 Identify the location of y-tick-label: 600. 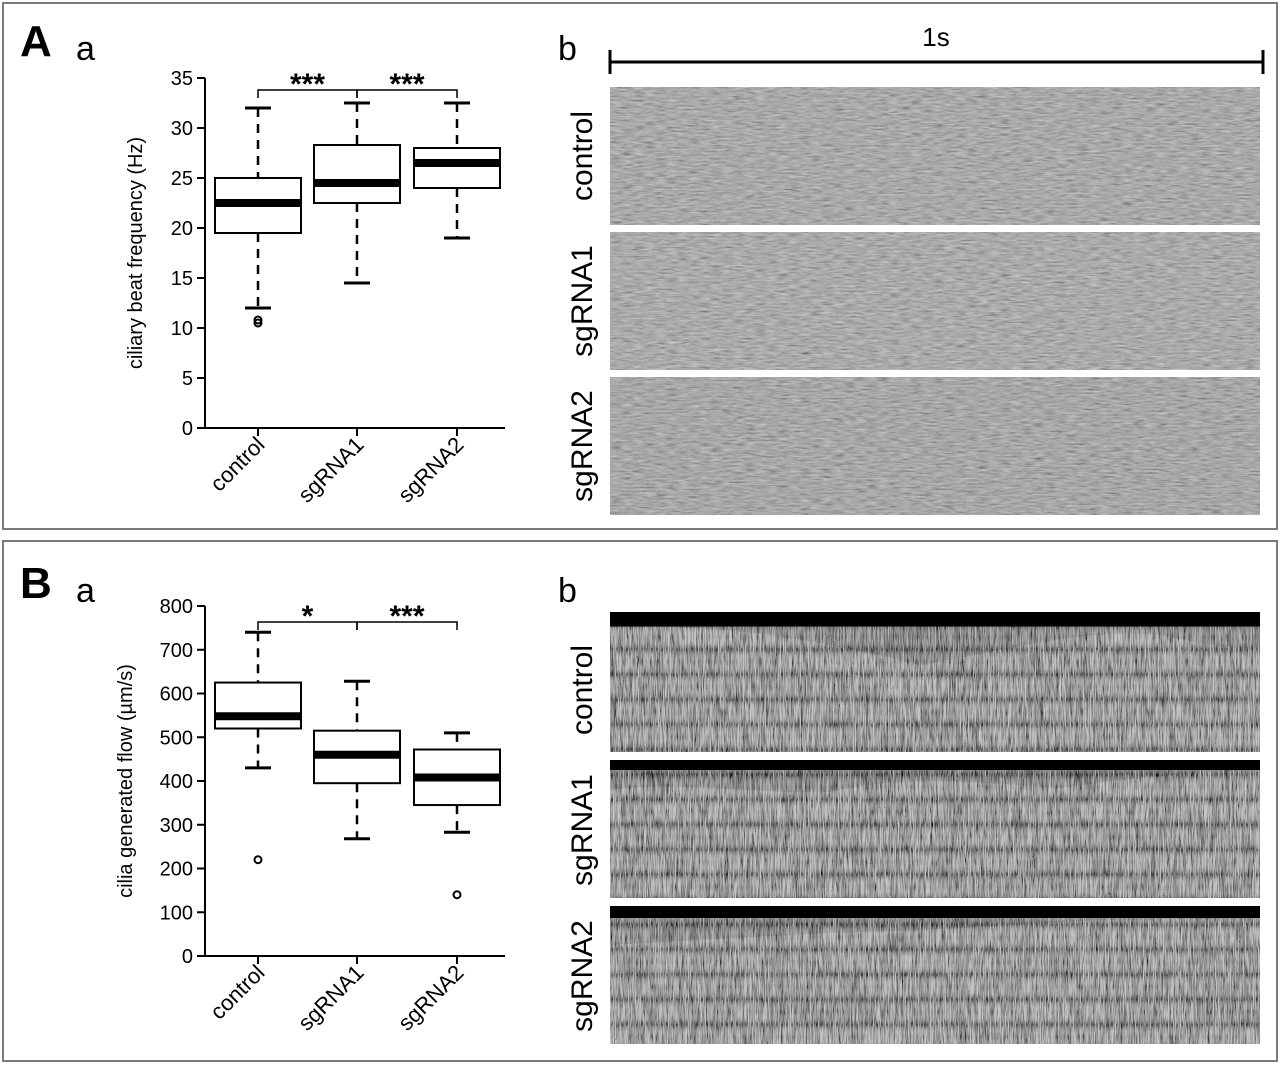
(176, 695).